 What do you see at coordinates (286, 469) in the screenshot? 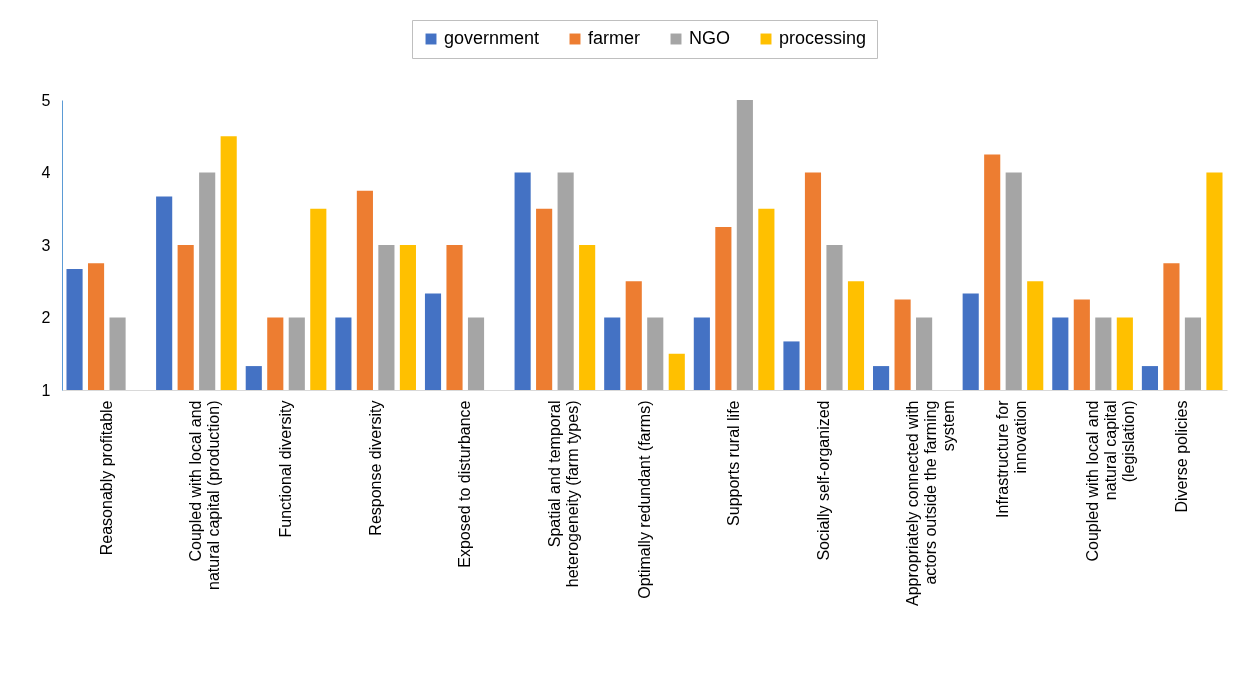
I see `x-tick-label: Functional diversity` at bounding box center [286, 469].